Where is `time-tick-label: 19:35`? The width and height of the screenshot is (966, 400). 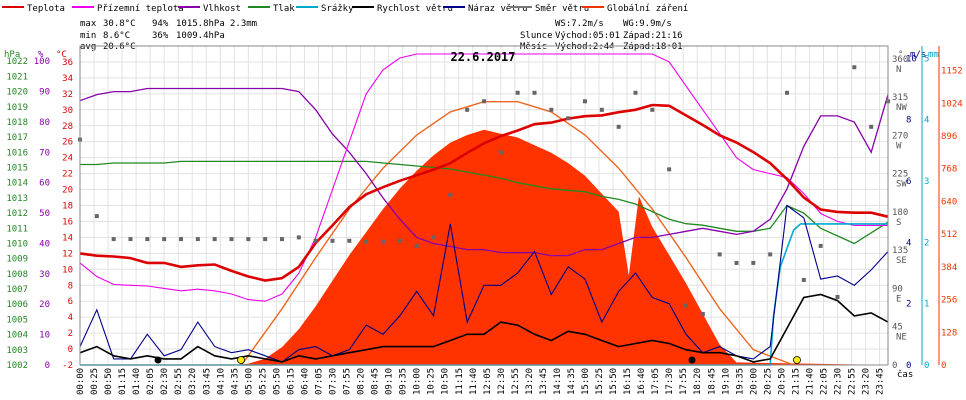 time-tick-label: 19:35 is located at coordinates (740, 381).